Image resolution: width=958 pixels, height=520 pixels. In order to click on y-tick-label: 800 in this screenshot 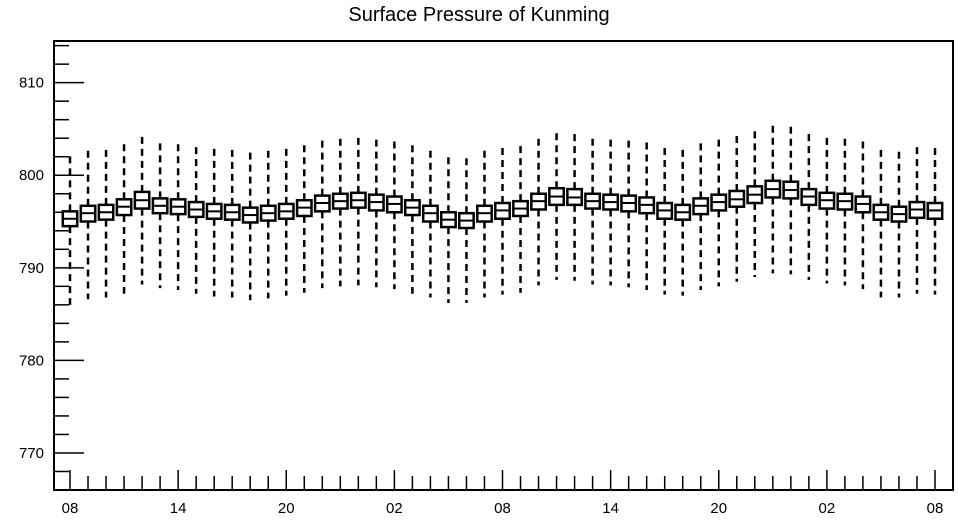, I will do `click(31, 175)`.